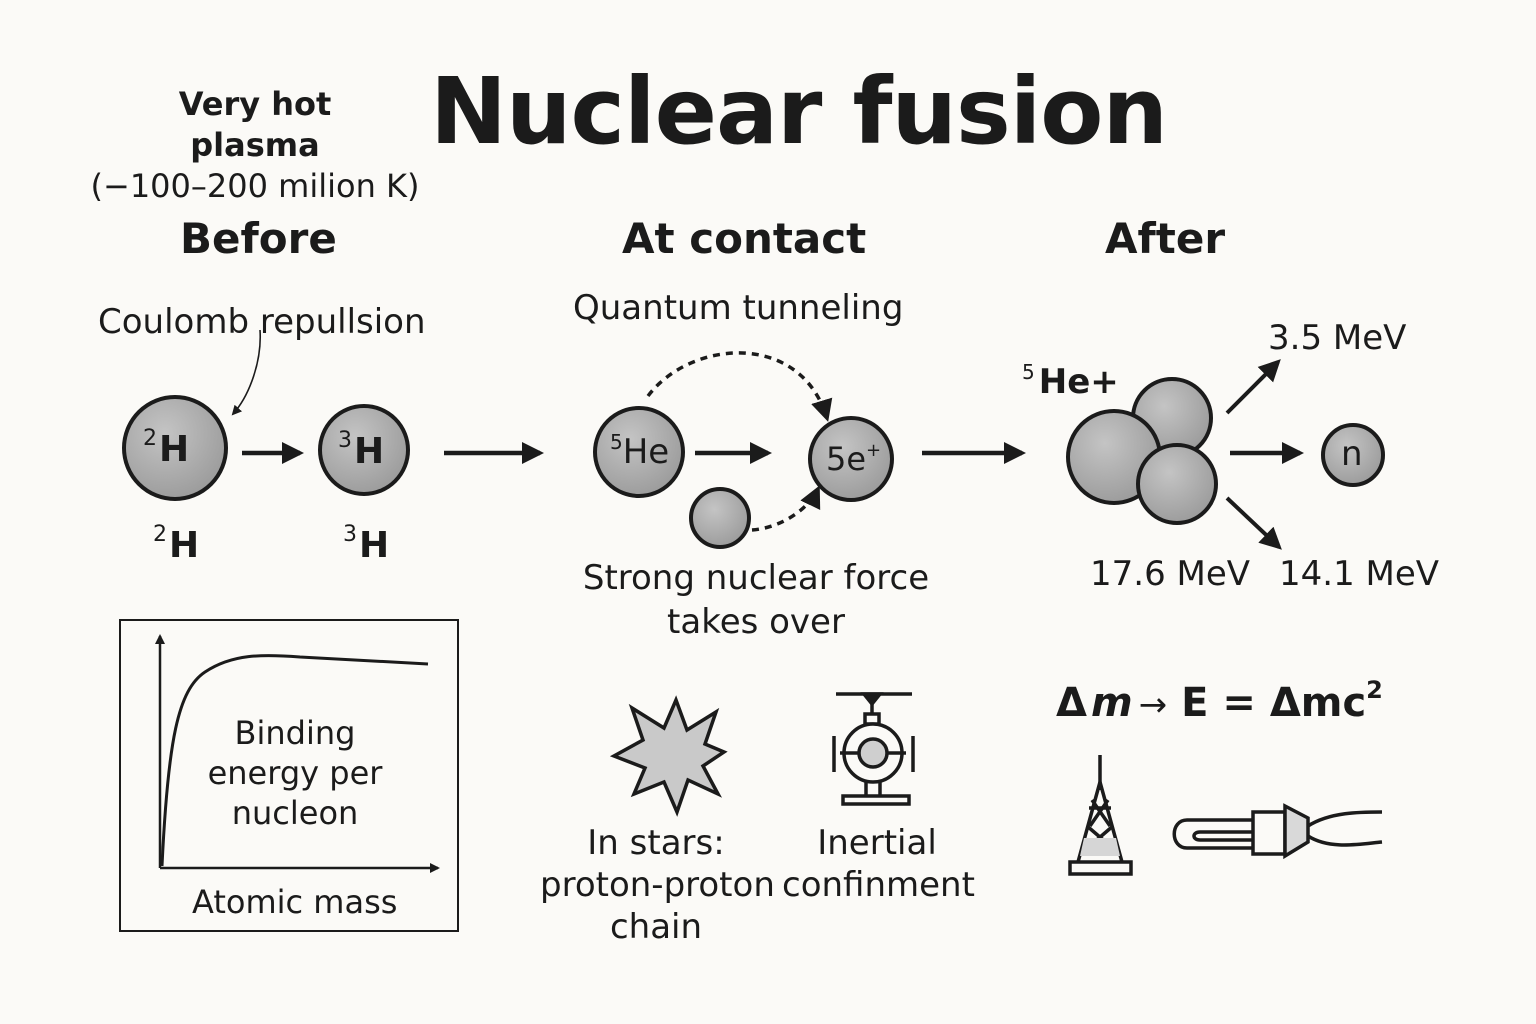 The image size is (1536, 1024). What do you see at coordinates (720, 518) in the screenshot?
I see `small-nucleus` at bounding box center [720, 518].